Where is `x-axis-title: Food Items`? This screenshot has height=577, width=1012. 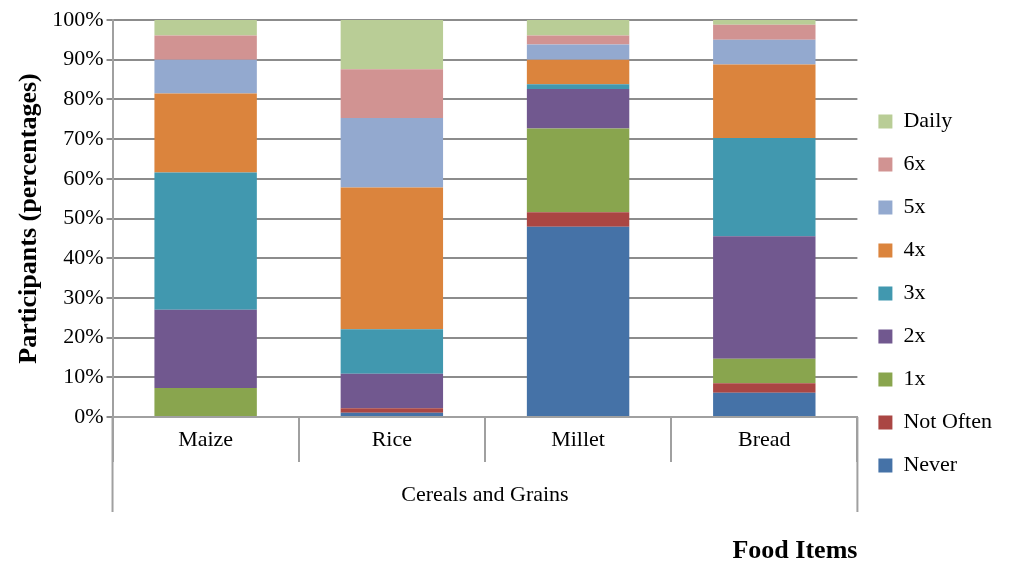
x-axis-title: Food Items is located at coordinates (795, 550).